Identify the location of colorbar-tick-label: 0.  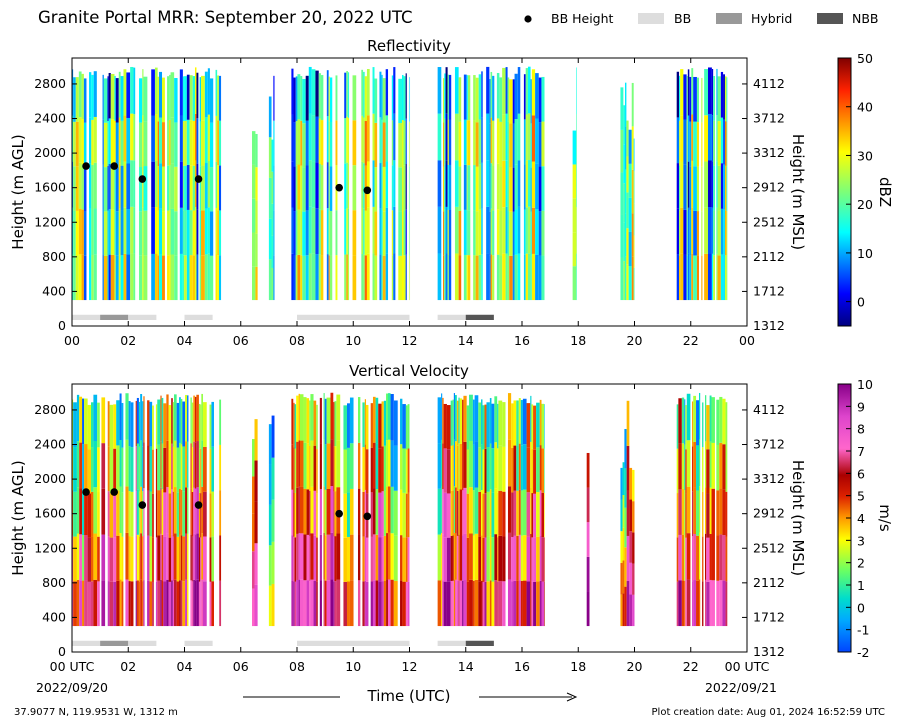
(861, 607).